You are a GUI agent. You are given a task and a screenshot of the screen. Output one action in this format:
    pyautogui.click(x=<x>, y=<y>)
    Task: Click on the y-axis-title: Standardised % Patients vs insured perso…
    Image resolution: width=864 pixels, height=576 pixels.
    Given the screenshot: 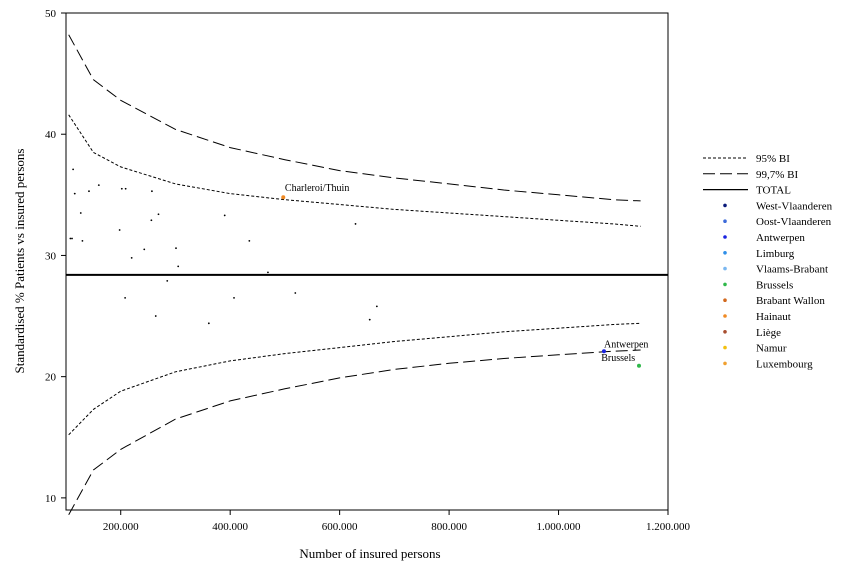 What is the action you would take?
    pyautogui.click(x=19, y=261)
    